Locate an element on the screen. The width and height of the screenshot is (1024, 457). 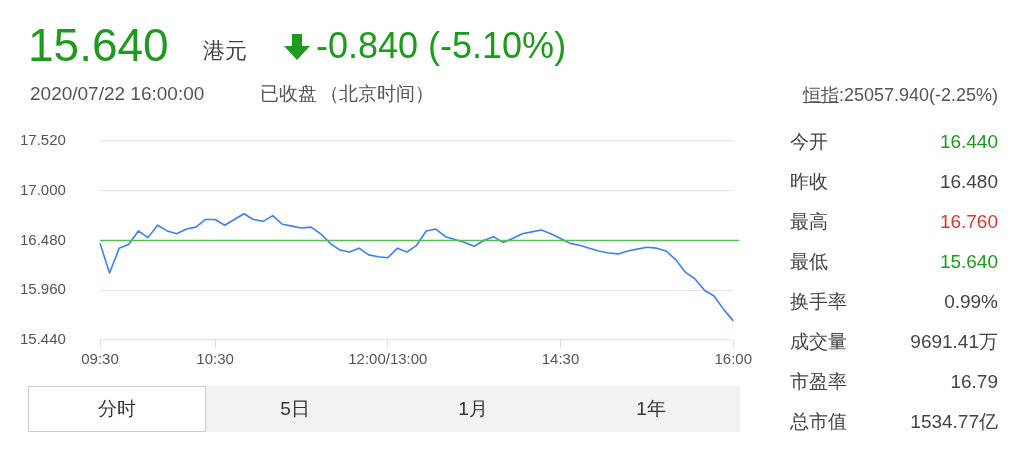
y-tick-label: 15.440 is located at coordinates (43, 339).